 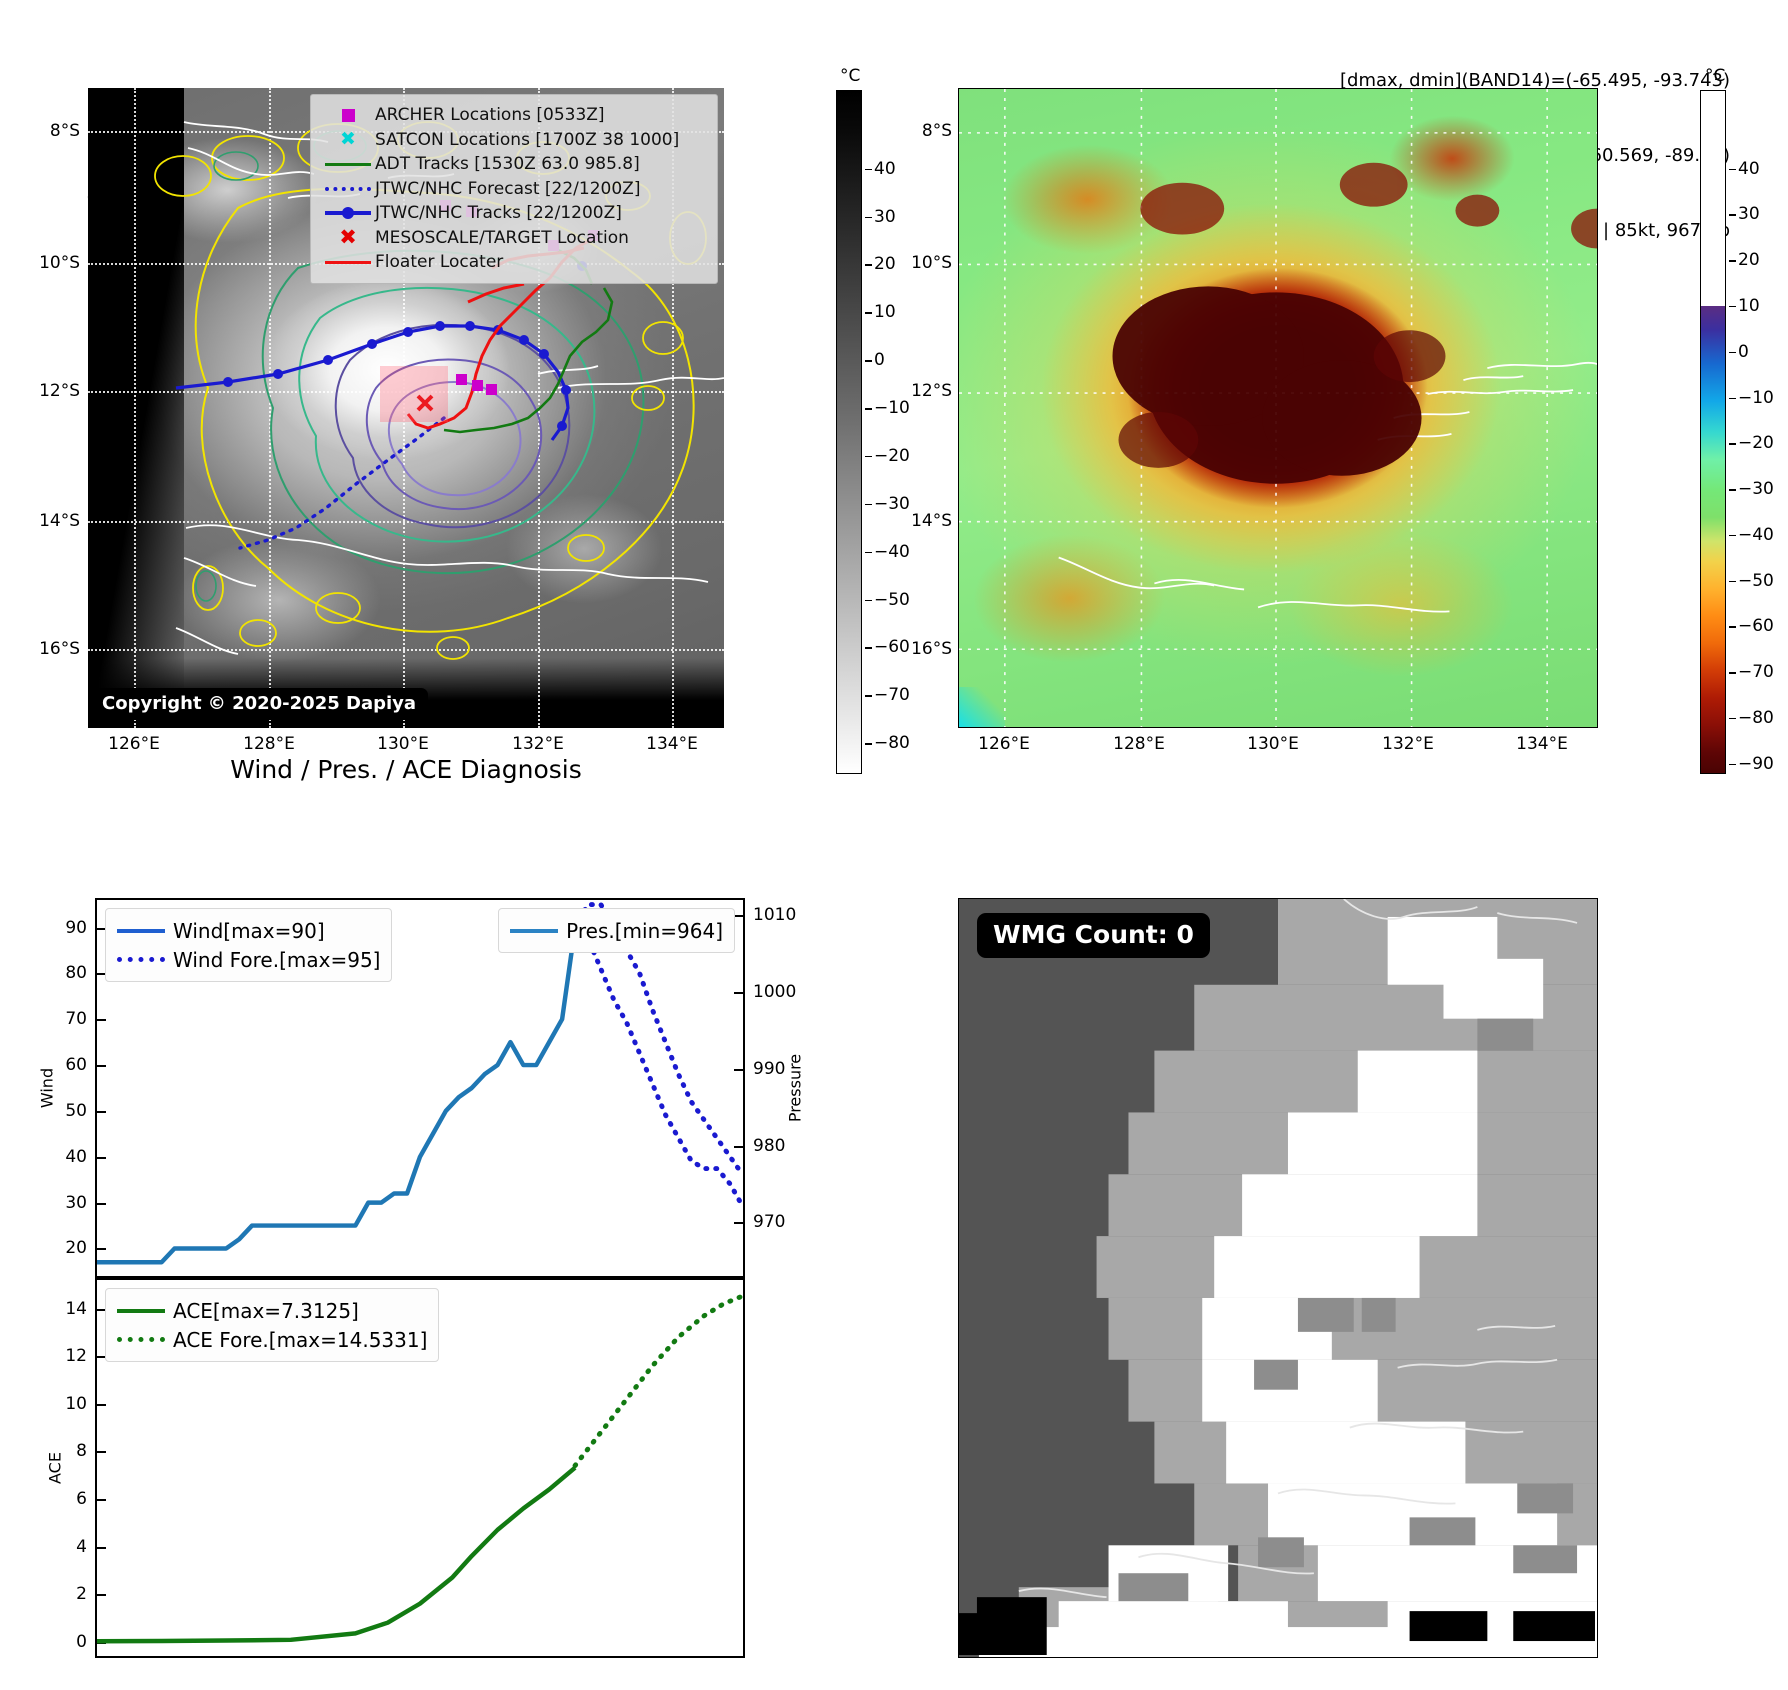 What do you see at coordinates (880, 216) in the screenshot?
I see `colorbar-tick: 30` at bounding box center [880, 216].